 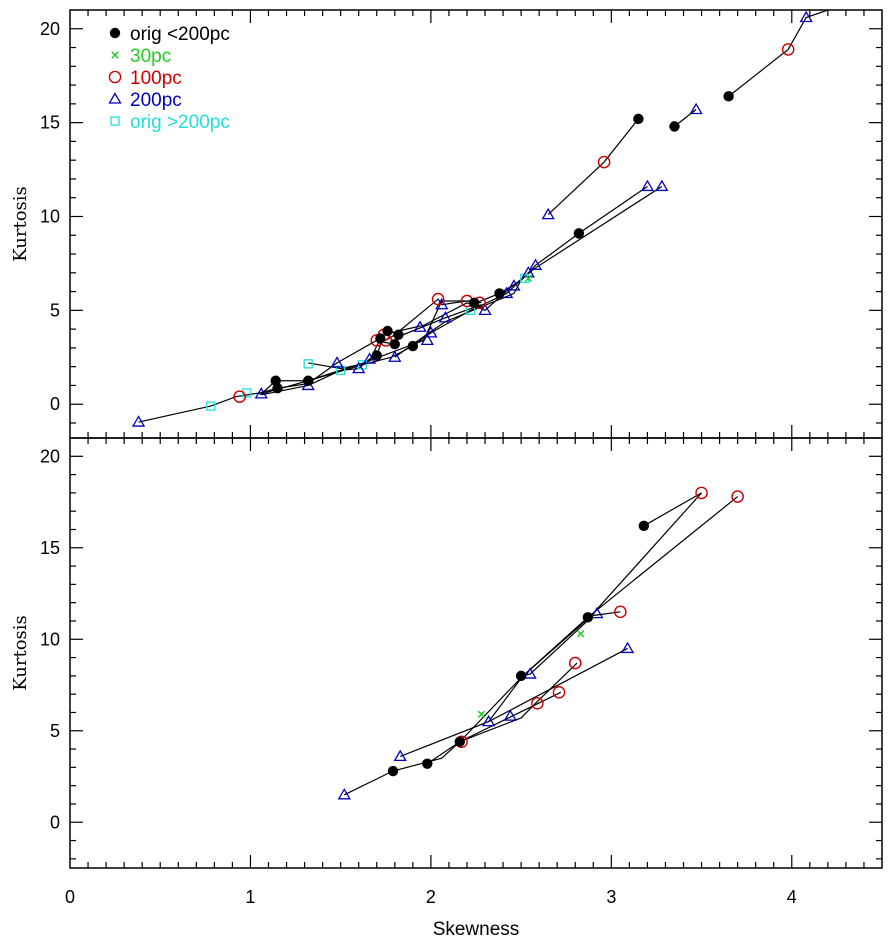 I want to click on x-axis-label: Skewness, so click(x=476, y=929).